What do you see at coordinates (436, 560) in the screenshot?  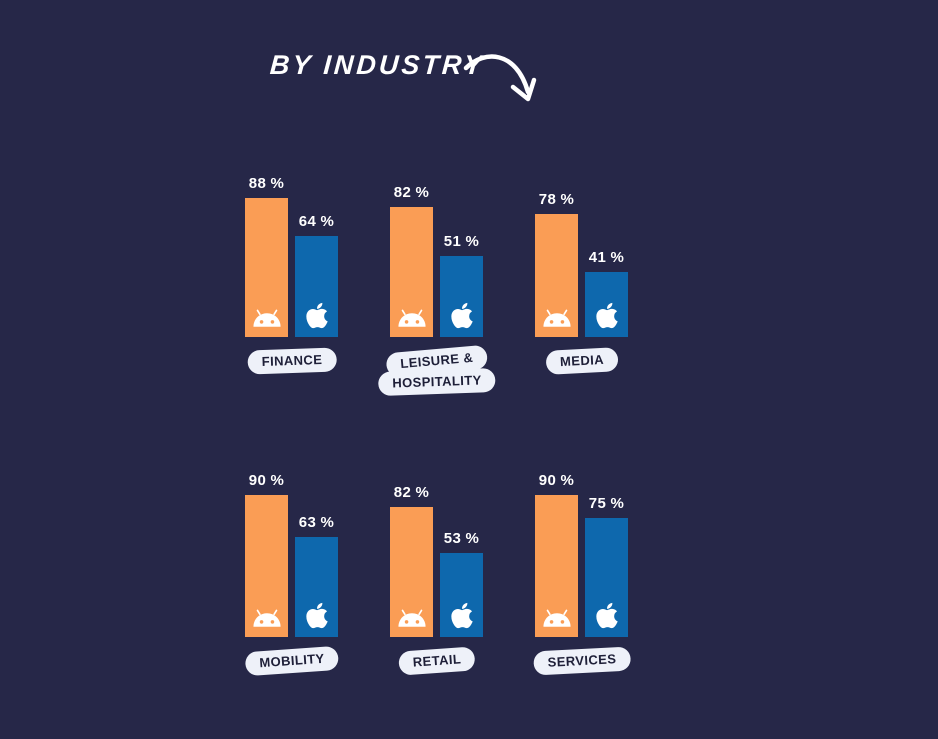 I see `bar-pair: 82 % 53 %` at bounding box center [436, 560].